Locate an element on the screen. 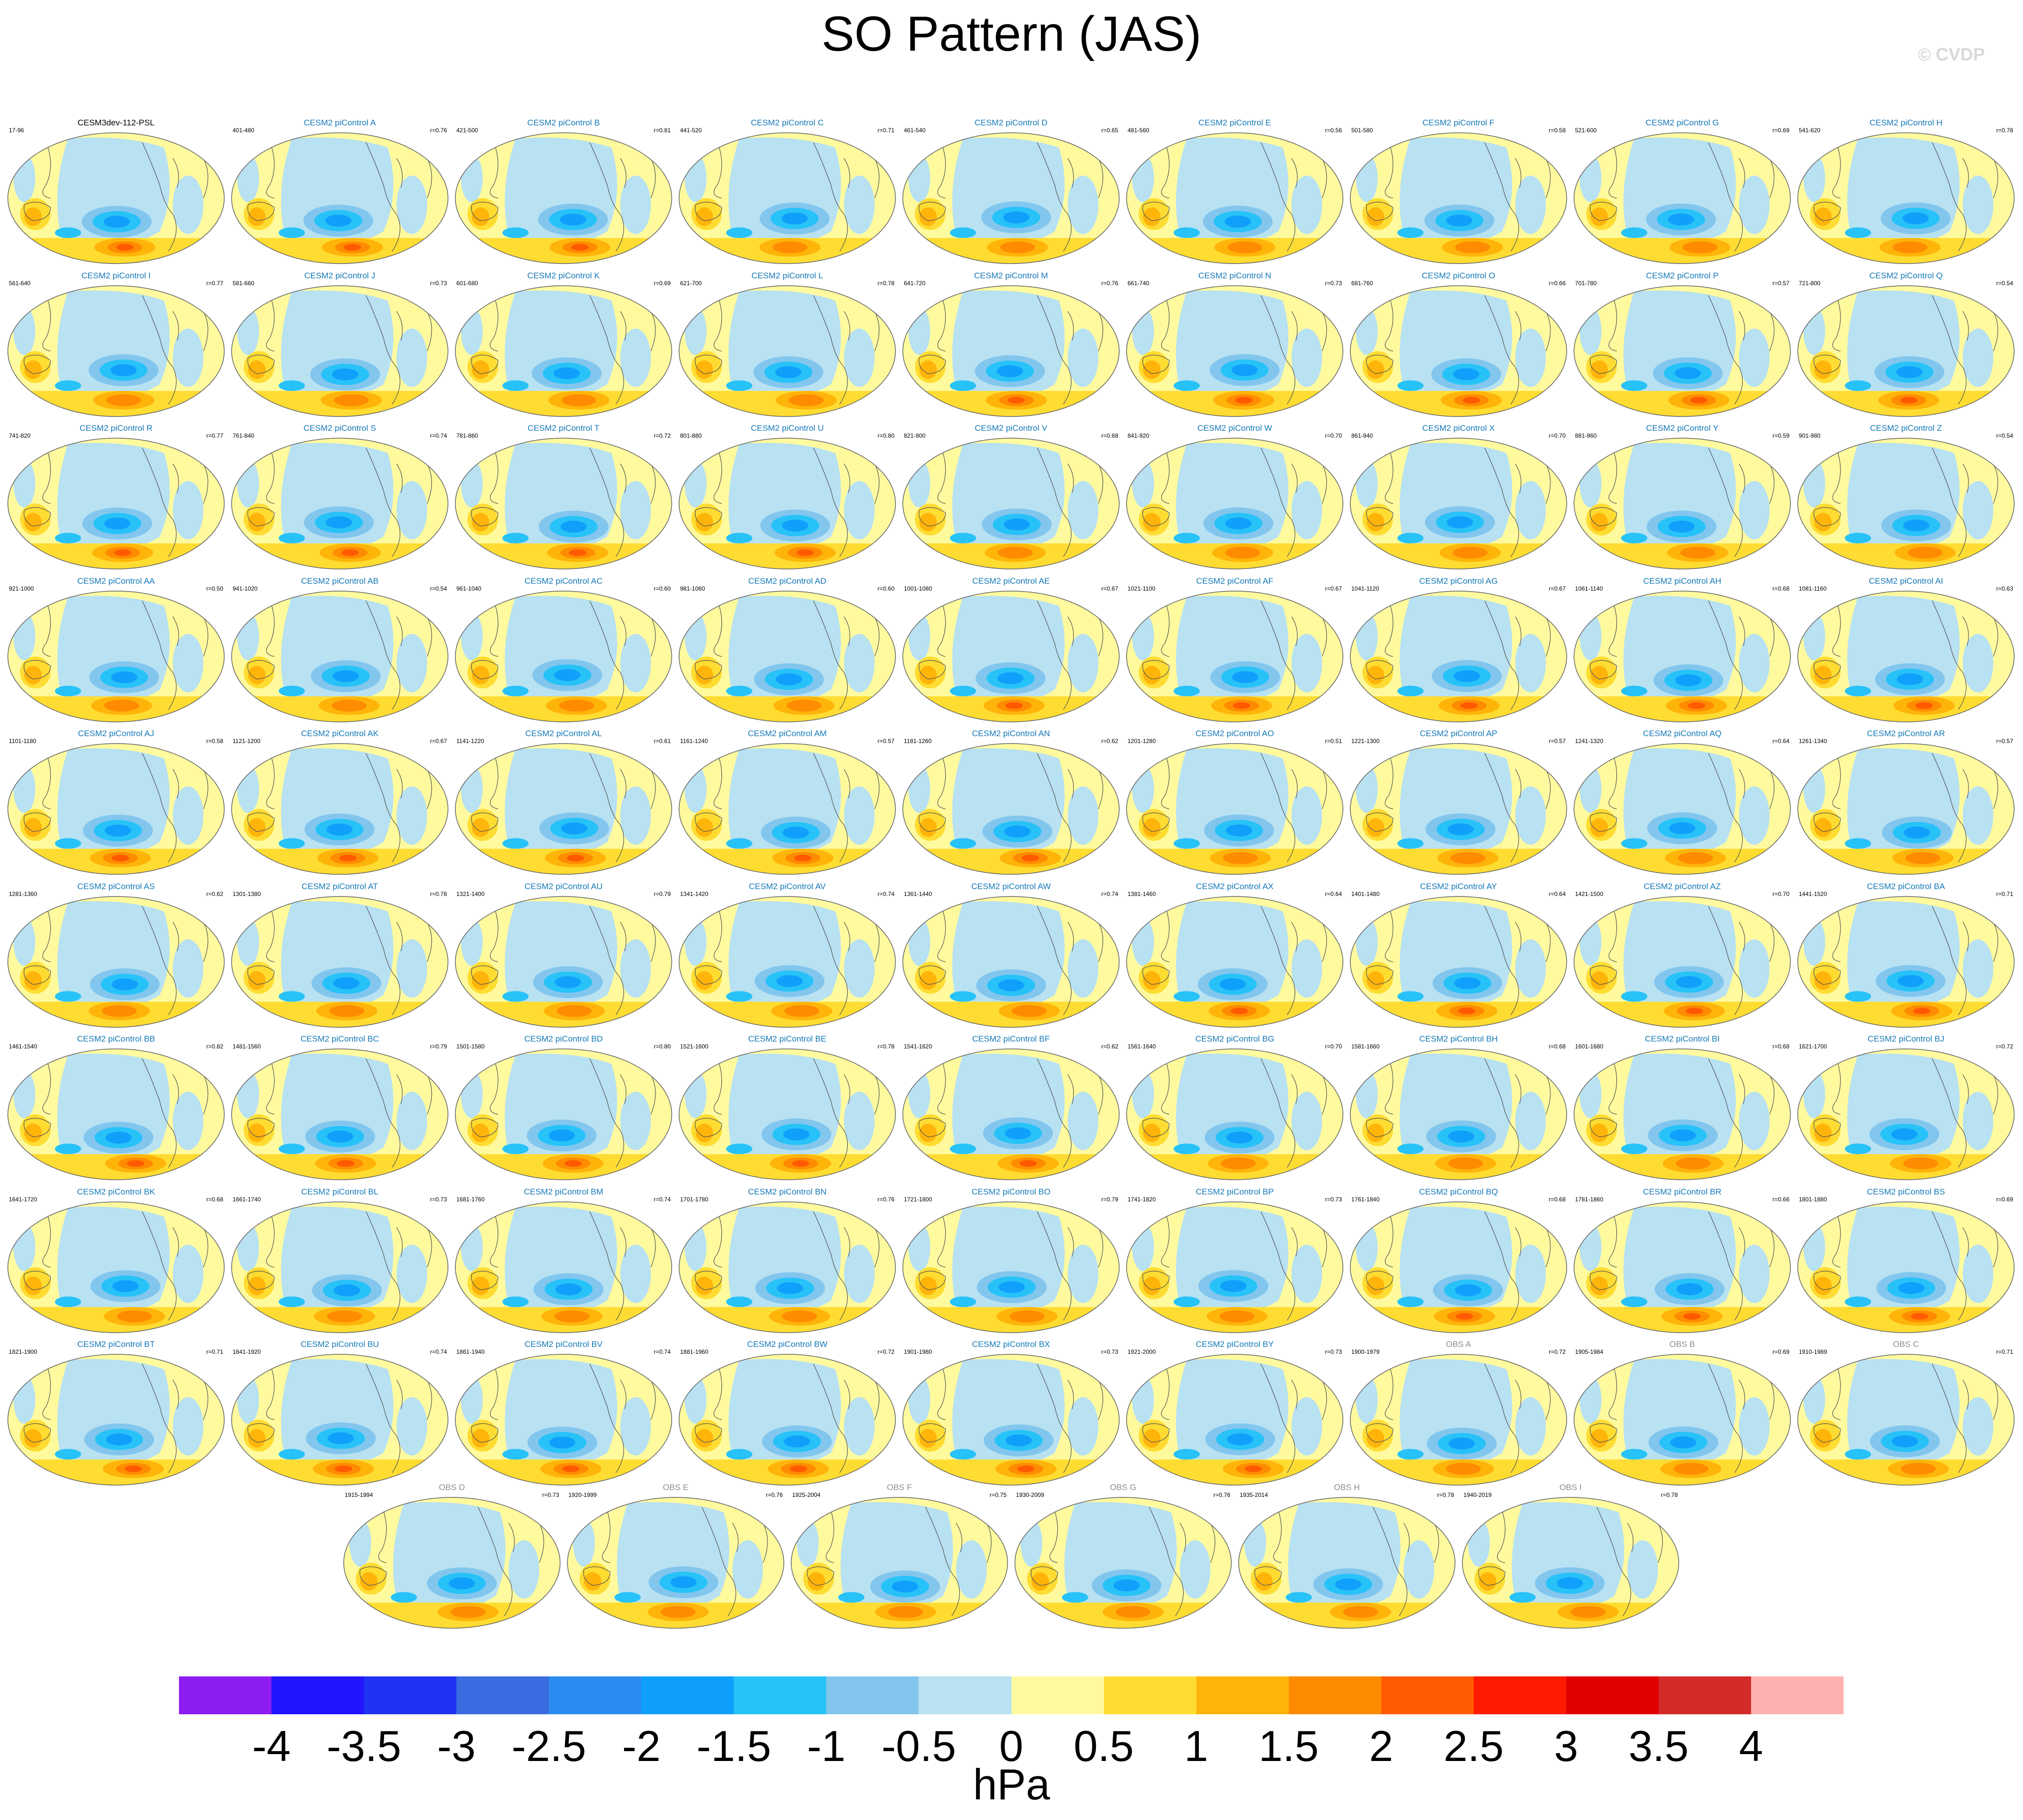 This screenshot has width=2023, height=1820. panel-title: CESM2 piControl W is located at coordinates (1235, 428).